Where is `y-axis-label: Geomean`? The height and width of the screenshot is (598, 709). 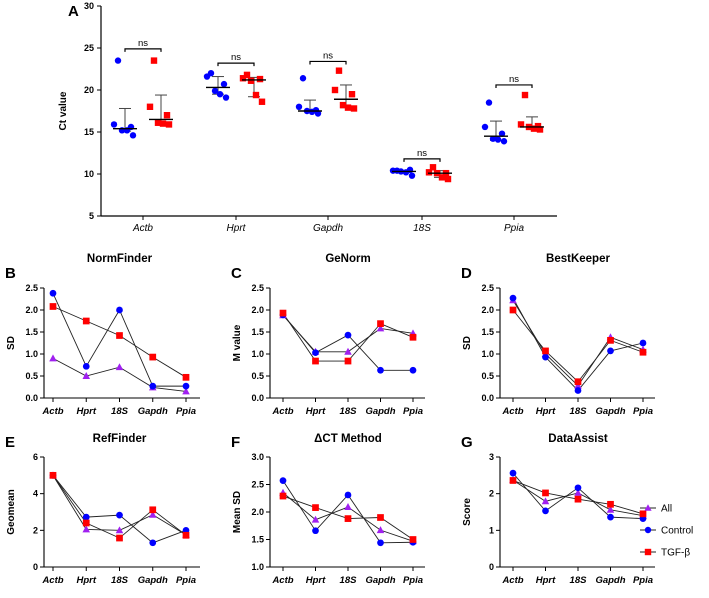 y-axis-label: Geomean is located at coordinates (11, 512).